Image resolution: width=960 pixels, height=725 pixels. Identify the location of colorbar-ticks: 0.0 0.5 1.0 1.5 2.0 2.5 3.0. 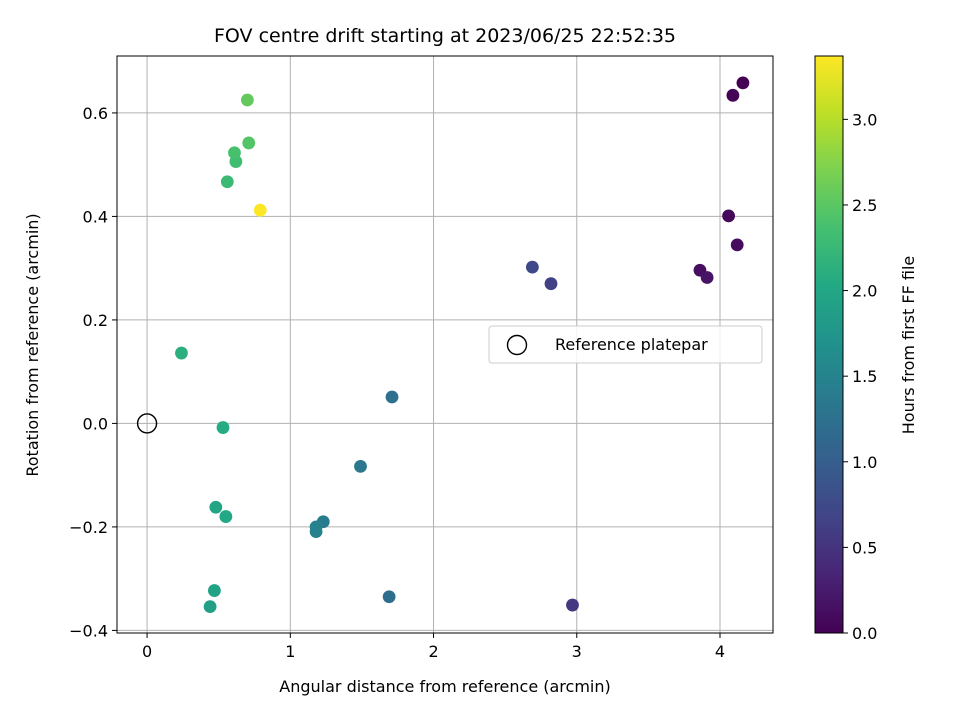
(860, 376).